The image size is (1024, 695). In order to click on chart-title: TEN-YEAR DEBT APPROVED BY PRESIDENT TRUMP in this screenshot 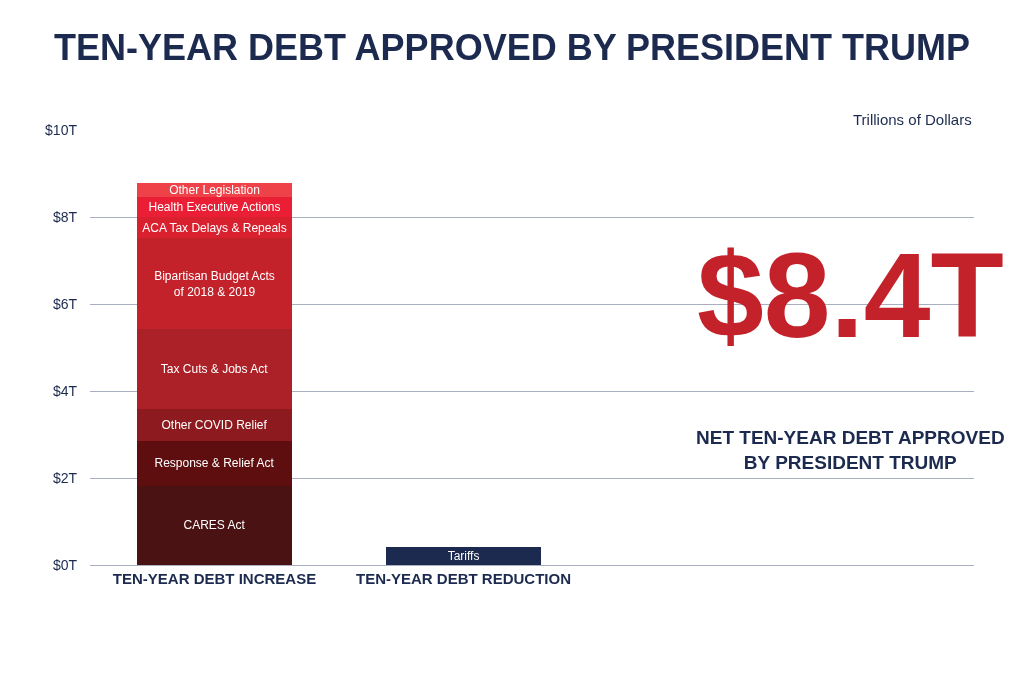, I will do `click(512, 47)`.